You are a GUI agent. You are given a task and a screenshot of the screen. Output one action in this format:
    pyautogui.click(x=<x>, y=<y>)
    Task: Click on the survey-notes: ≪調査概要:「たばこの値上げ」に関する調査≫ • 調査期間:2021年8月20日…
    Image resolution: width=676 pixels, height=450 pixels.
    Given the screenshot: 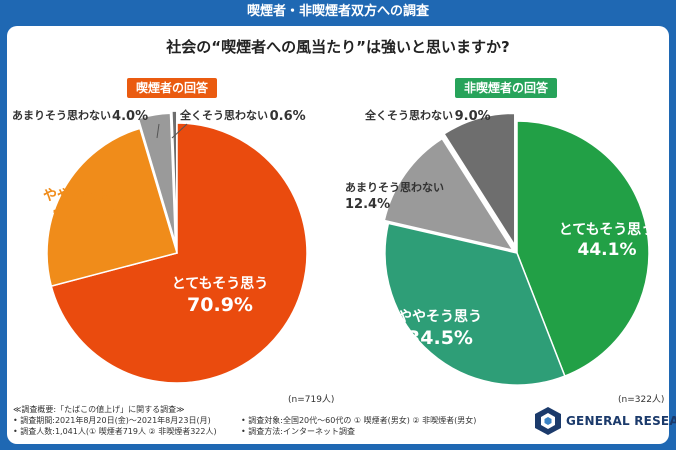 What is the action you would take?
    pyautogui.click(x=244, y=420)
    